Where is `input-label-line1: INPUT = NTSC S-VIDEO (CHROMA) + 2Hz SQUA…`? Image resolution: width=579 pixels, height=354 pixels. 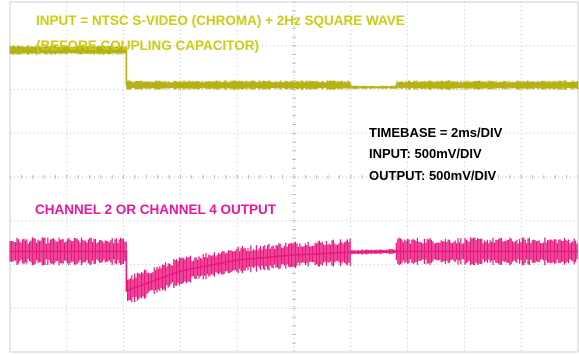
input-label-line1: INPUT = NTSC S-VIDEO (CHROMA) + 2Hz SQUA… is located at coordinates (220, 20).